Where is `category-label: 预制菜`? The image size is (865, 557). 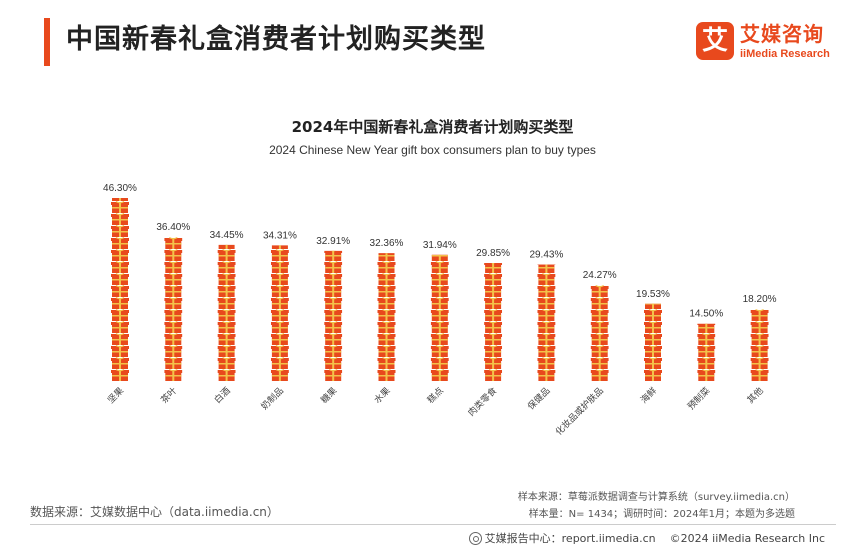
category-label: 预制菜 is located at coordinates (699, 399).